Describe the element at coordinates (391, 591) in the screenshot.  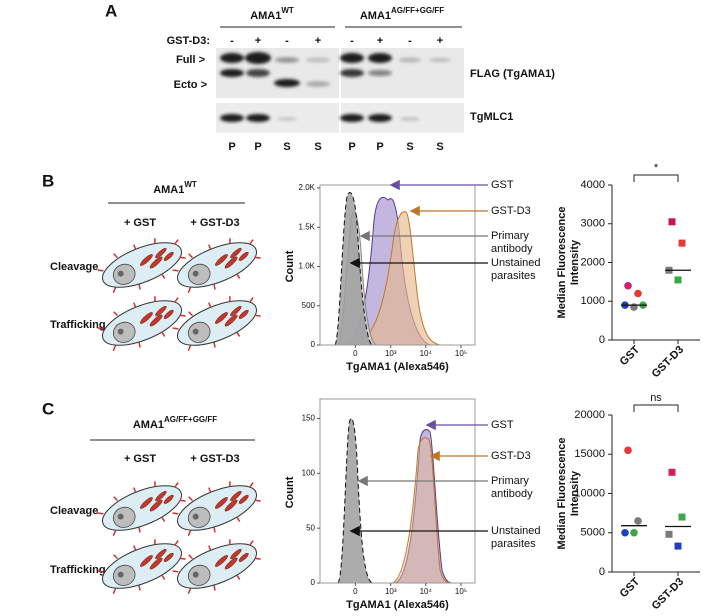
I see `x-tick-label: 10³` at that location.